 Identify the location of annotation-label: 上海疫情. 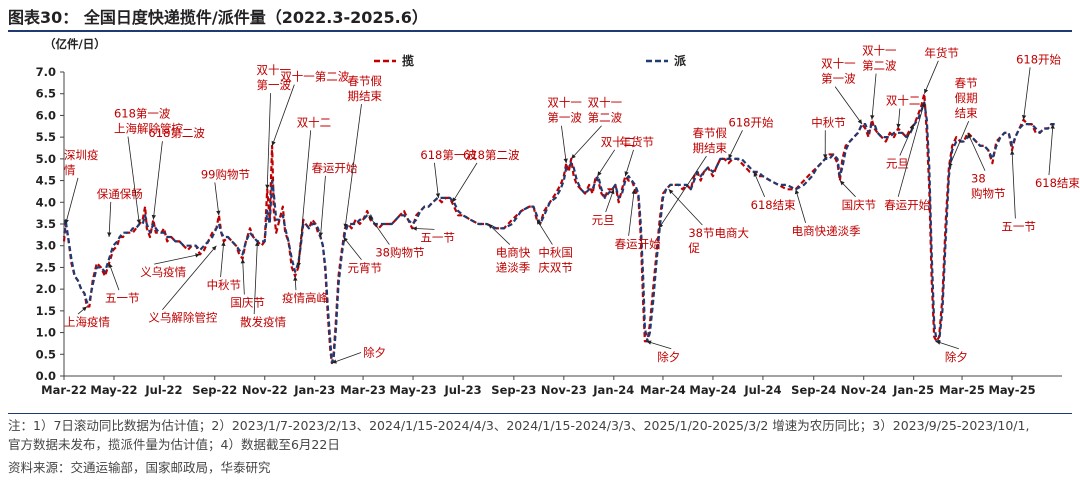
(87, 322).